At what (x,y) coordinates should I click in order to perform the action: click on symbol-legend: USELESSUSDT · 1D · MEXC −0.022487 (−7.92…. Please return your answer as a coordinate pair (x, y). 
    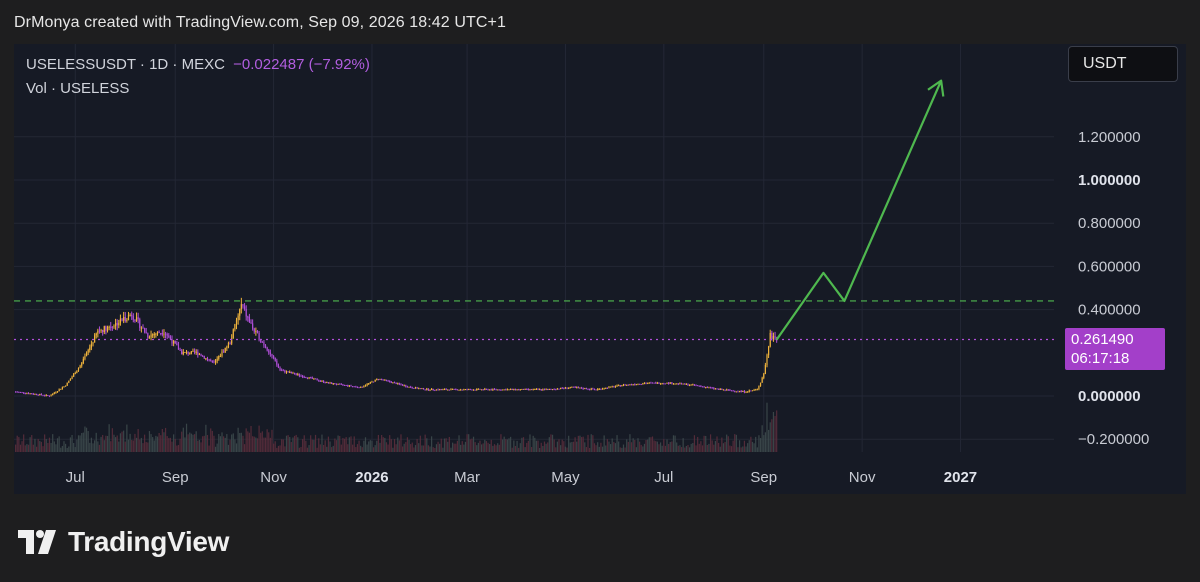
    Looking at the image, I should click on (198, 64).